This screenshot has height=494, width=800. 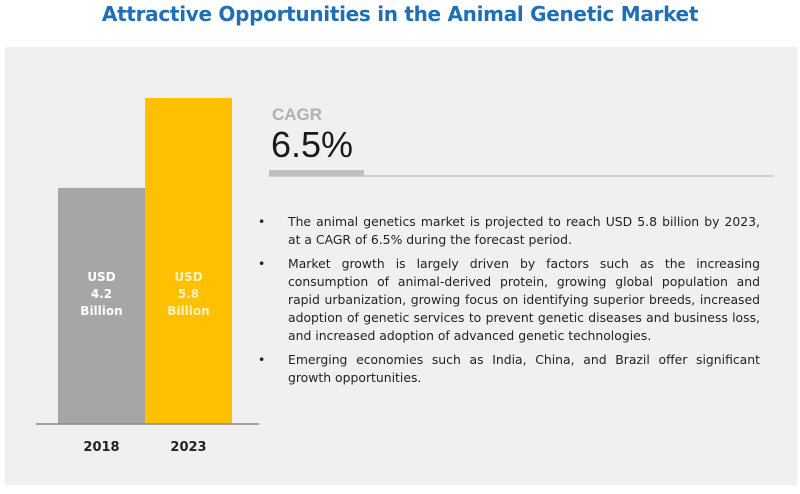 What do you see at coordinates (101, 294) in the screenshot?
I see `bar-data-label: 4.2` at bounding box center [101, 294].